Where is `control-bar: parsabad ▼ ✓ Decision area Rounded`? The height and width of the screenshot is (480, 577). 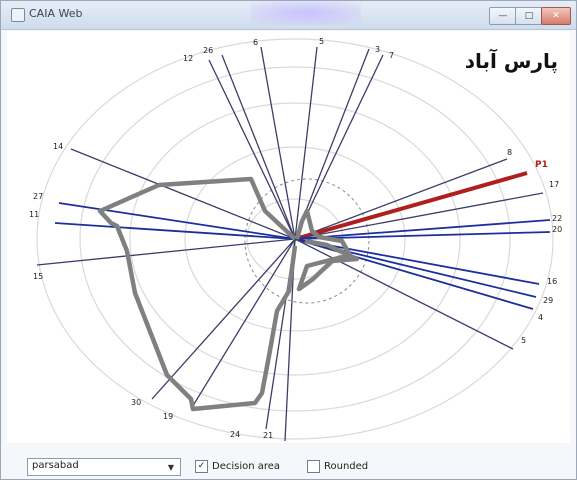
control-bar: parsabad ▼ ✓ Decision area Rounded is located at coordinates (288, 463).